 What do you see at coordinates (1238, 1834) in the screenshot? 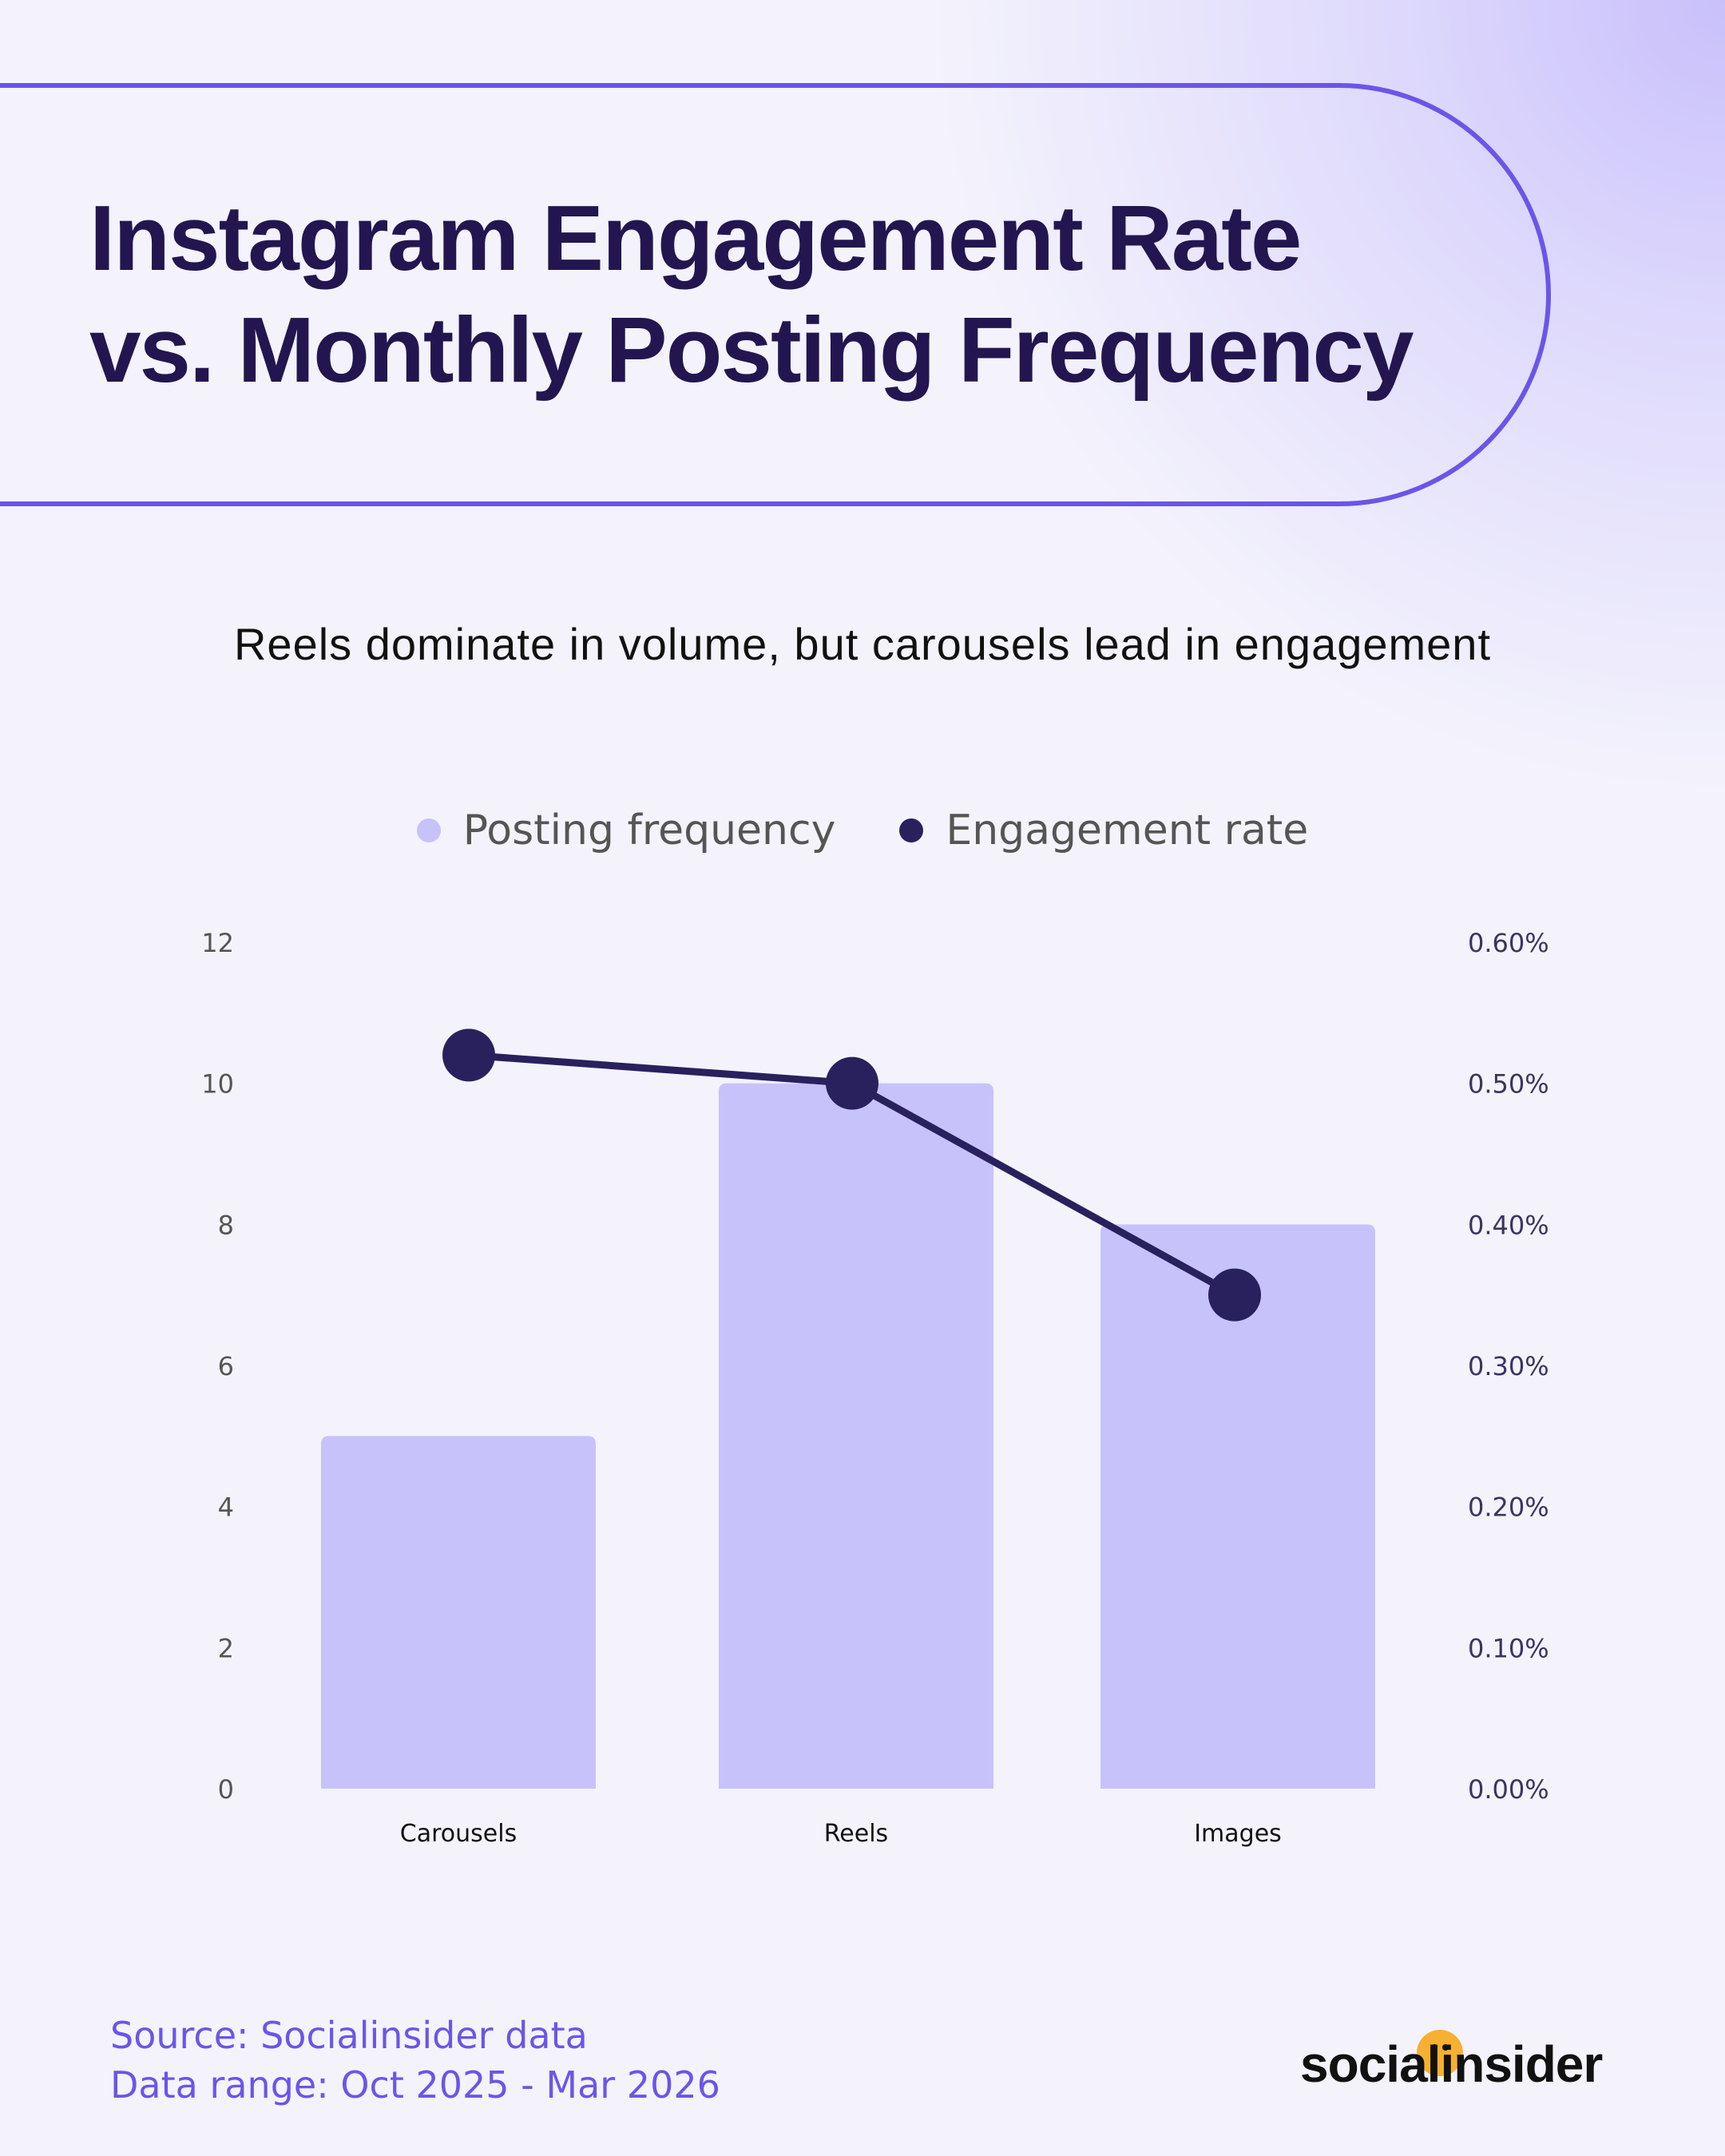
I see `x-axis-category-label: Images` at bounding box center [1238, 1834].